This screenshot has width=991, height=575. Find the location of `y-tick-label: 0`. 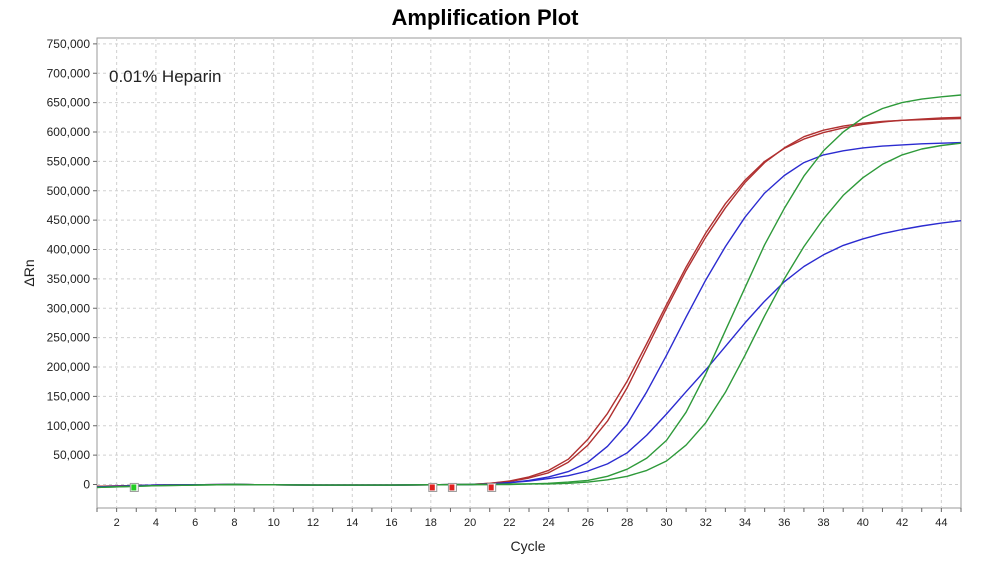

y-tick-label: 0 is located at coordinates (86, 485).